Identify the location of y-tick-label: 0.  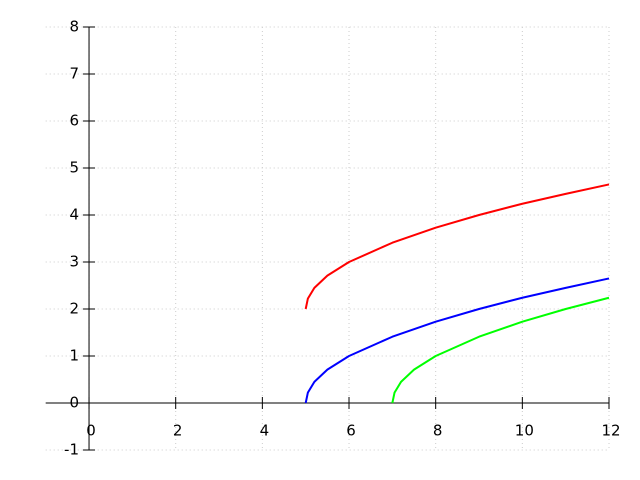
(74, 403).